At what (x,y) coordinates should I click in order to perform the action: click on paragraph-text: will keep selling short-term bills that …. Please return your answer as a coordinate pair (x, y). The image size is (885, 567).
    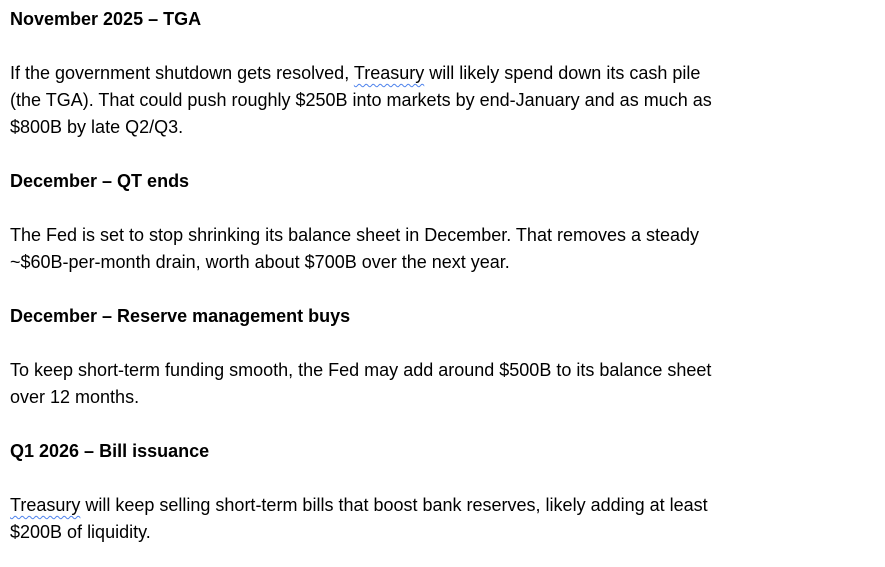
    Looking at the image, I should click on (359, 518).